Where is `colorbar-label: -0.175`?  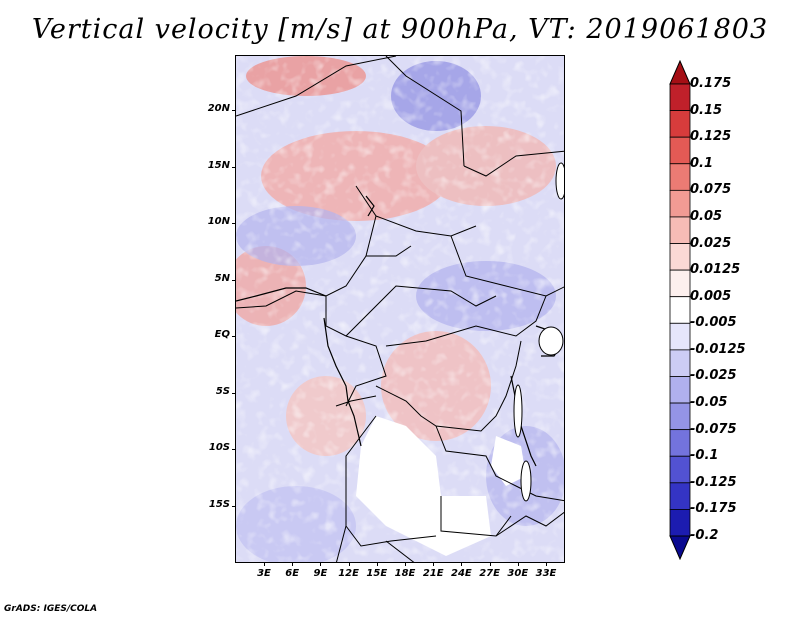 colorbar-label: -0.175 is located at coordinates (713, 509).